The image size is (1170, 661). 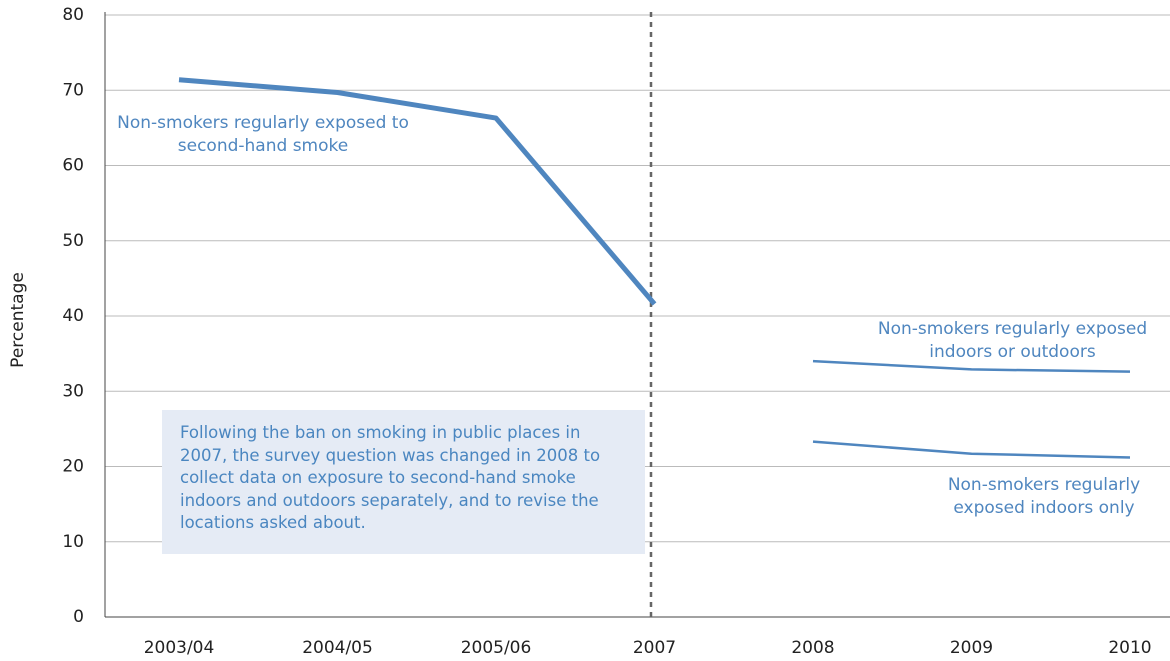 I want to click on y-tick-label: 60, so click(x=73, y=166).